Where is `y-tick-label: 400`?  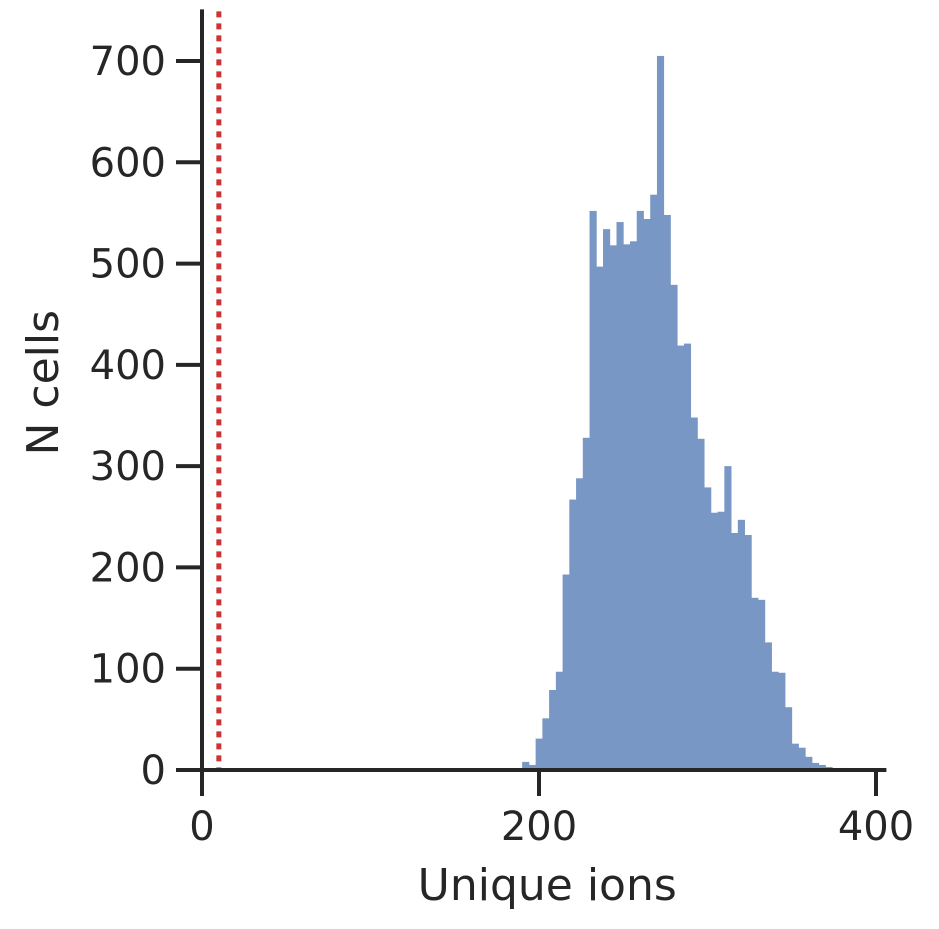
y-tick-label: 400 is located at coordinates (128, 366).